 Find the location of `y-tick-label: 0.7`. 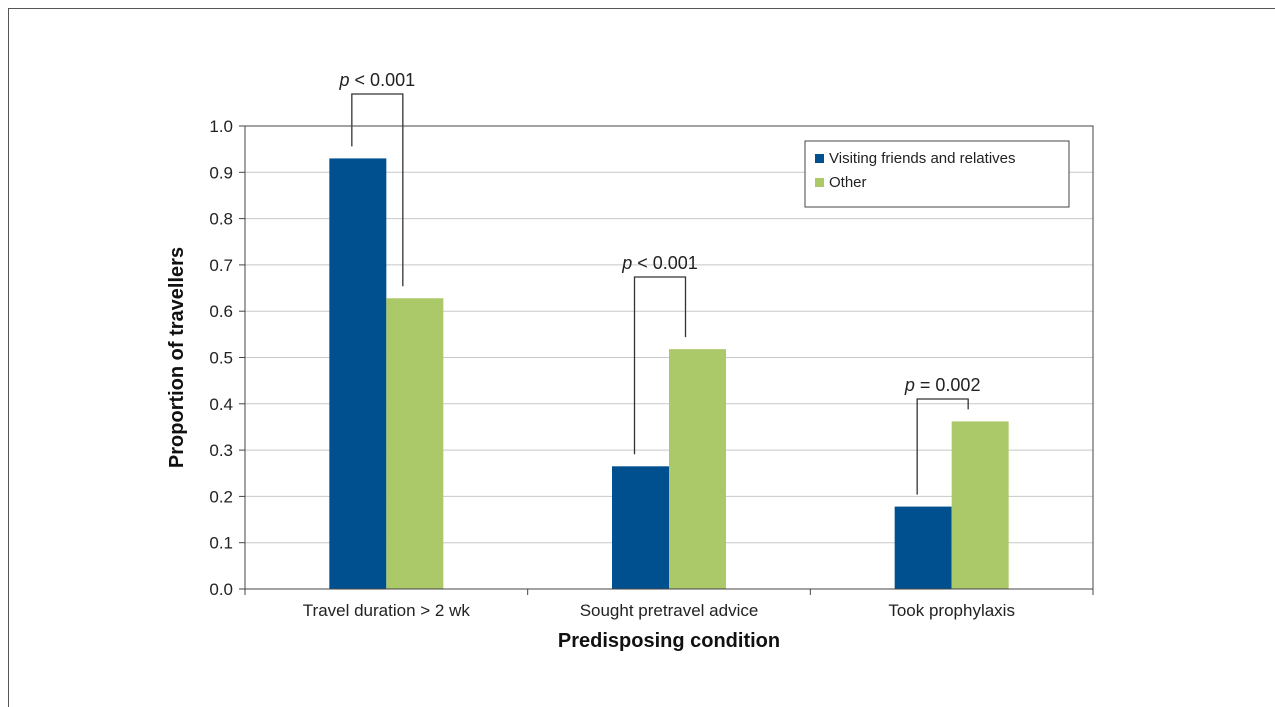

y-tick-label: 0.7 is located at coordinates (221, 265).